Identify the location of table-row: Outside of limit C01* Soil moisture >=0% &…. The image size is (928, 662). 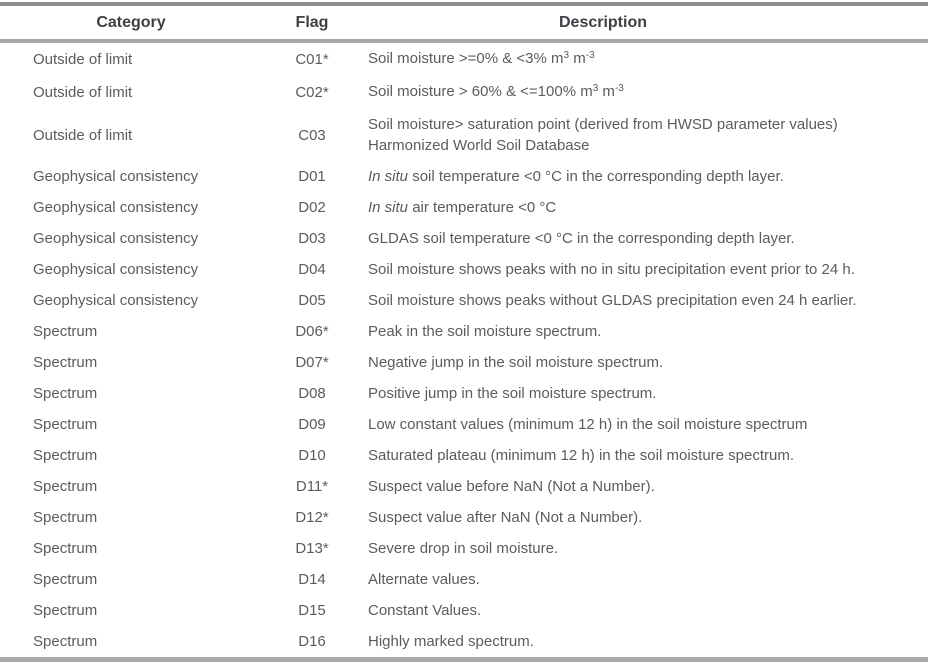
(464, 58).